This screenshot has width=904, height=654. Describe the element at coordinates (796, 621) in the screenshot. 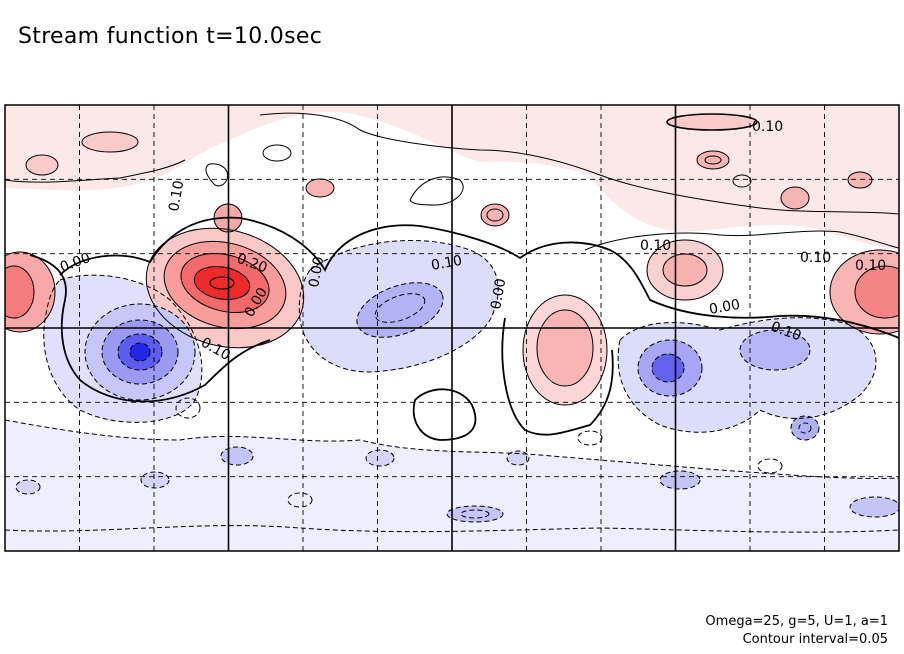

I see `parameter-text: Omega=25, g=5, U=1, a=1` at that location.